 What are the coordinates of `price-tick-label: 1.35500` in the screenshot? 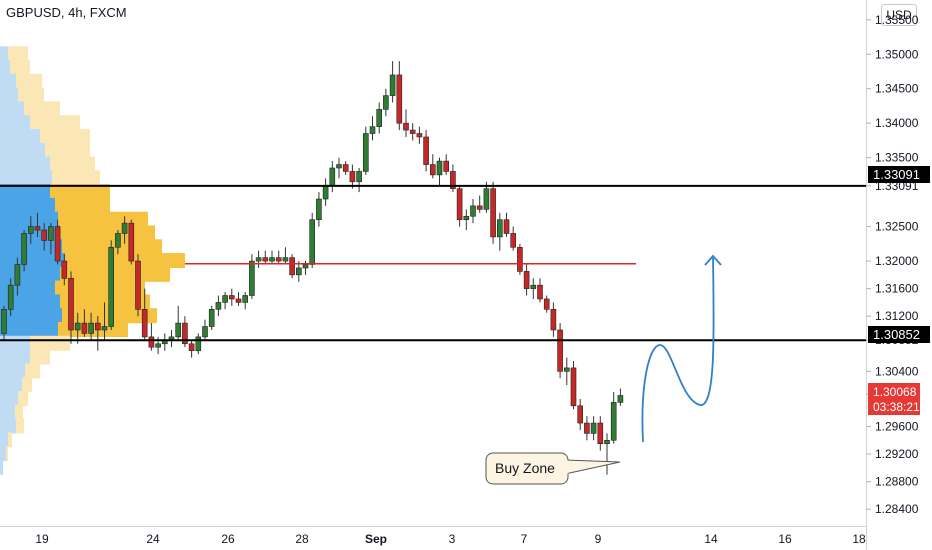 It's located at (897, 20).